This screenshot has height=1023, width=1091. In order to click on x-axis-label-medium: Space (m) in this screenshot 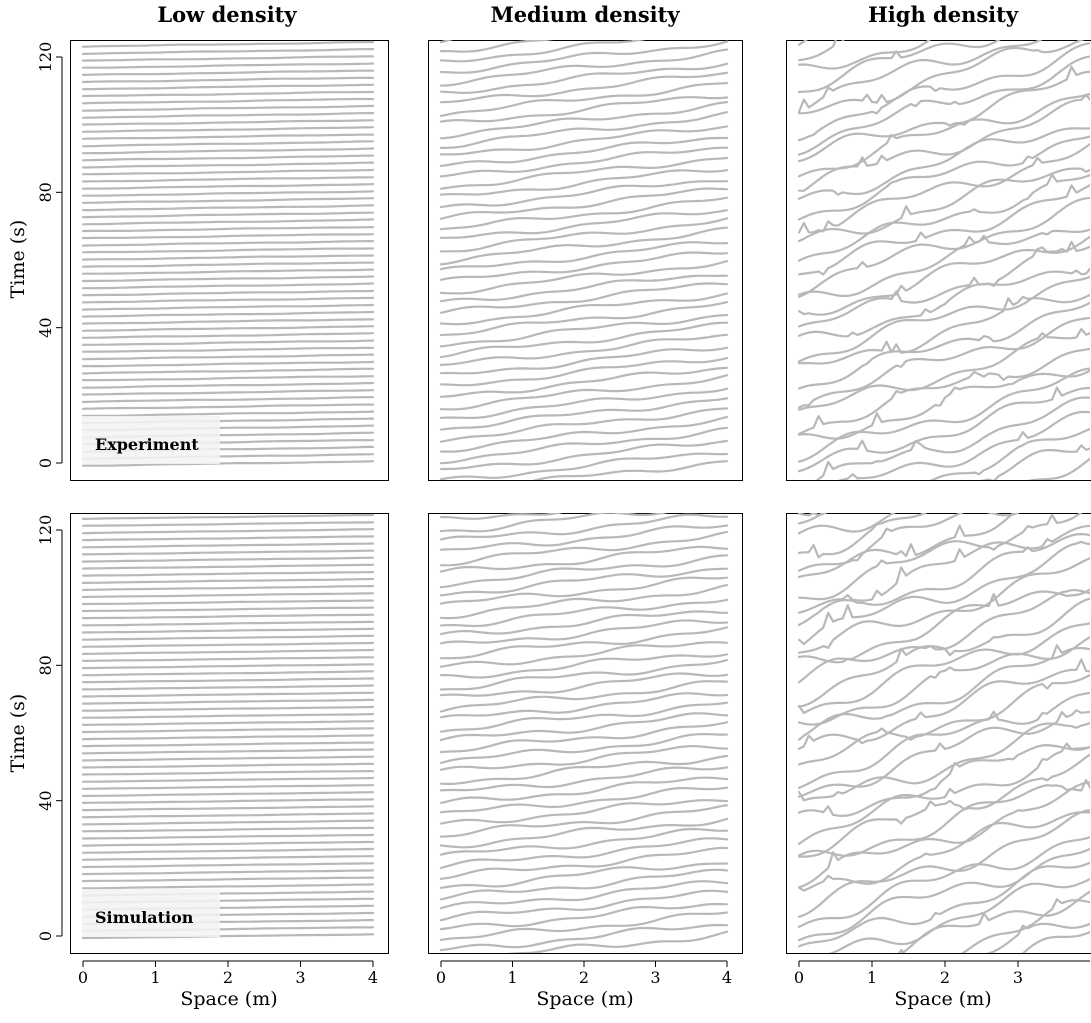, I will do `click(584, 999)`.